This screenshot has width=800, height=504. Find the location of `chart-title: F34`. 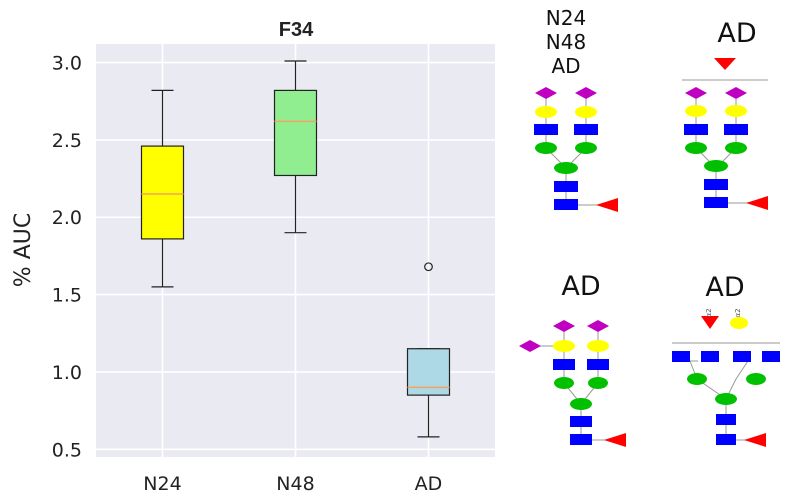

chart-title: F34 is located at coordinates (296, 30).